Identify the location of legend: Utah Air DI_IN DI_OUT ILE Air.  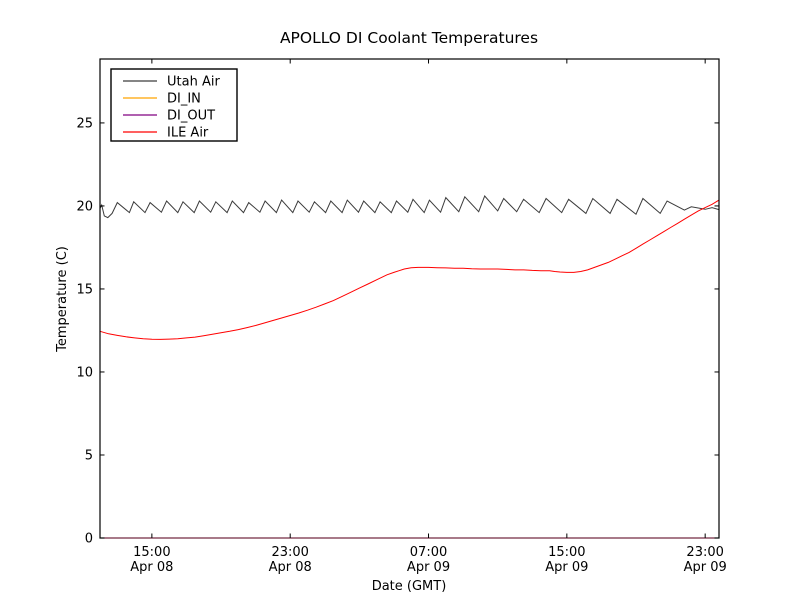
(174, 105).